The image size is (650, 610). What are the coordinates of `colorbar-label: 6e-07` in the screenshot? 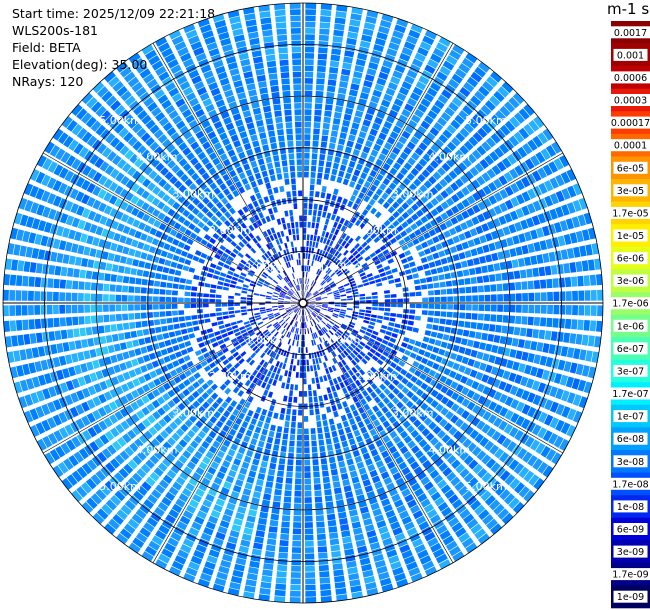 It's located at (630, 349).